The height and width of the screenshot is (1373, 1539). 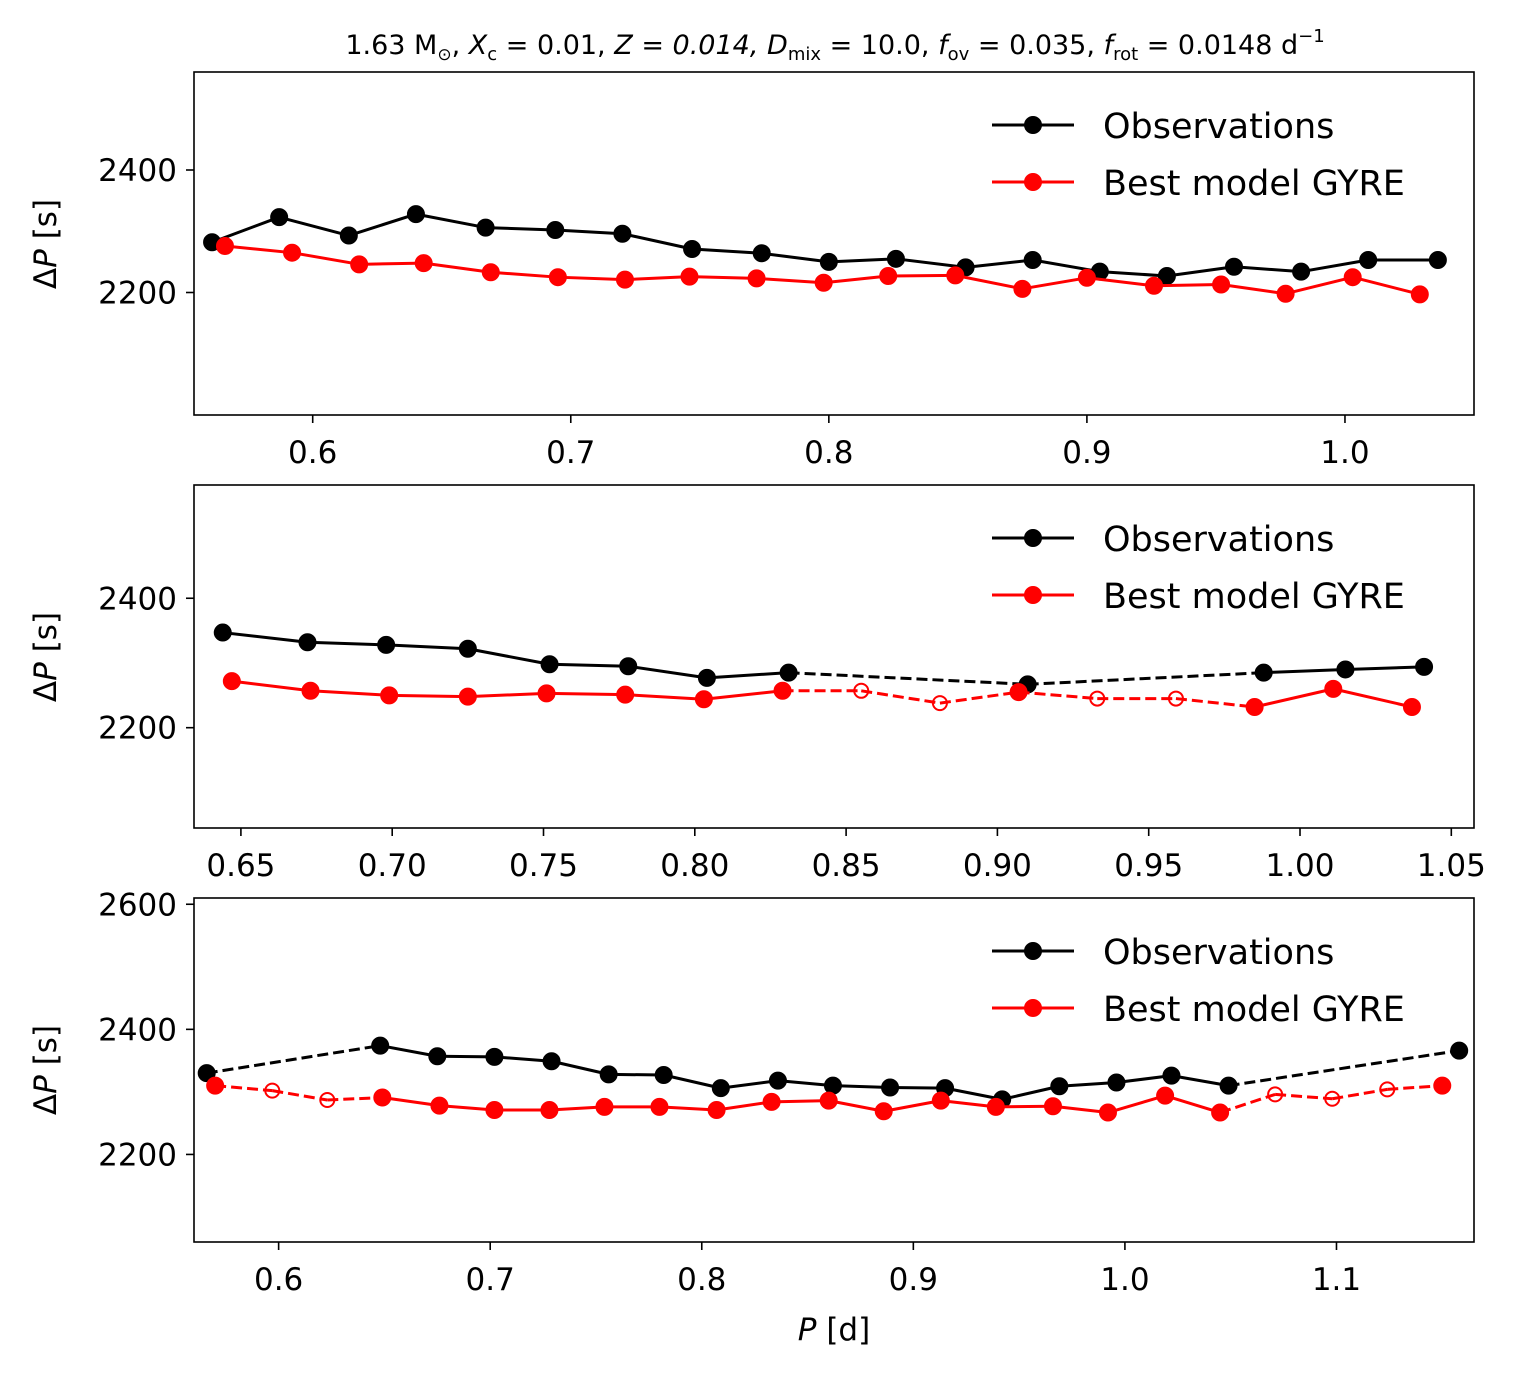 What do you see at coordinates (240, 866) in the screenshot?
I see `x-tick-label: 0.65` at bounding box center [240, 866].